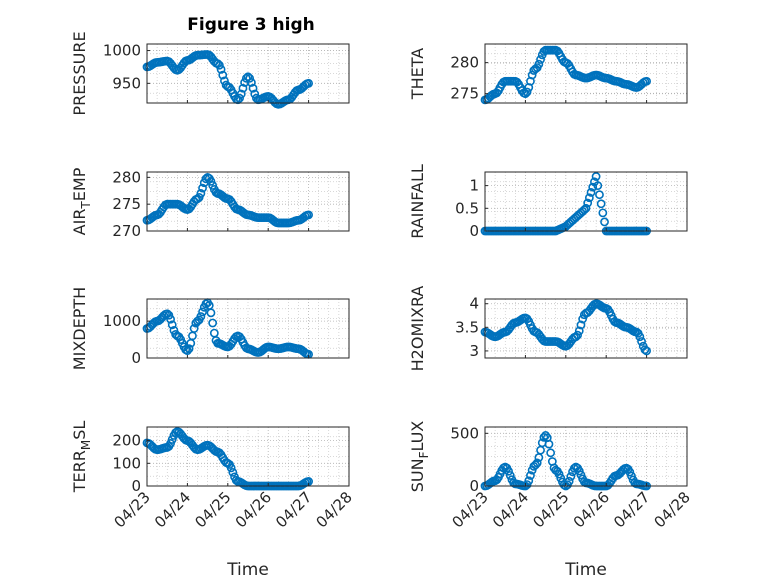 The height and width of the screenshot is (583, 778). What do you see at coordinates (126, 83) in the screenshot?
I see `y-tick-label: 950` at bounding box center [126, 83].